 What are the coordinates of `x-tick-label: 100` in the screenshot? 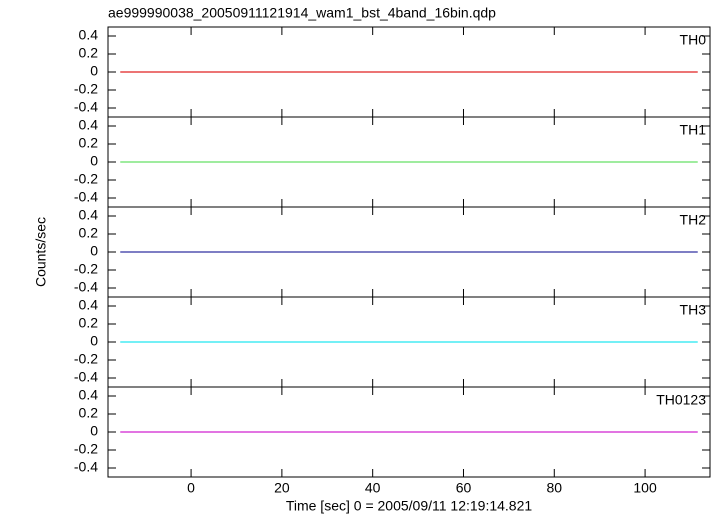 It's located at (645, 488).